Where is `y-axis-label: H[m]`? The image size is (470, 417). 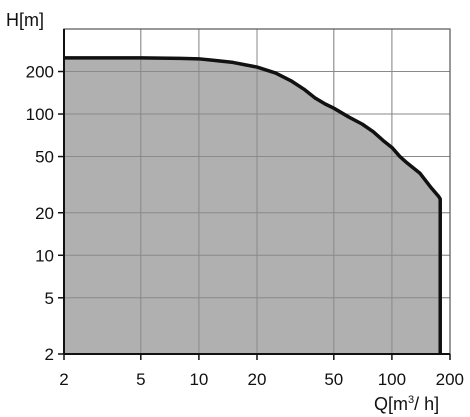
y-axis-label: H[m] is located at coordinates (25, 20).